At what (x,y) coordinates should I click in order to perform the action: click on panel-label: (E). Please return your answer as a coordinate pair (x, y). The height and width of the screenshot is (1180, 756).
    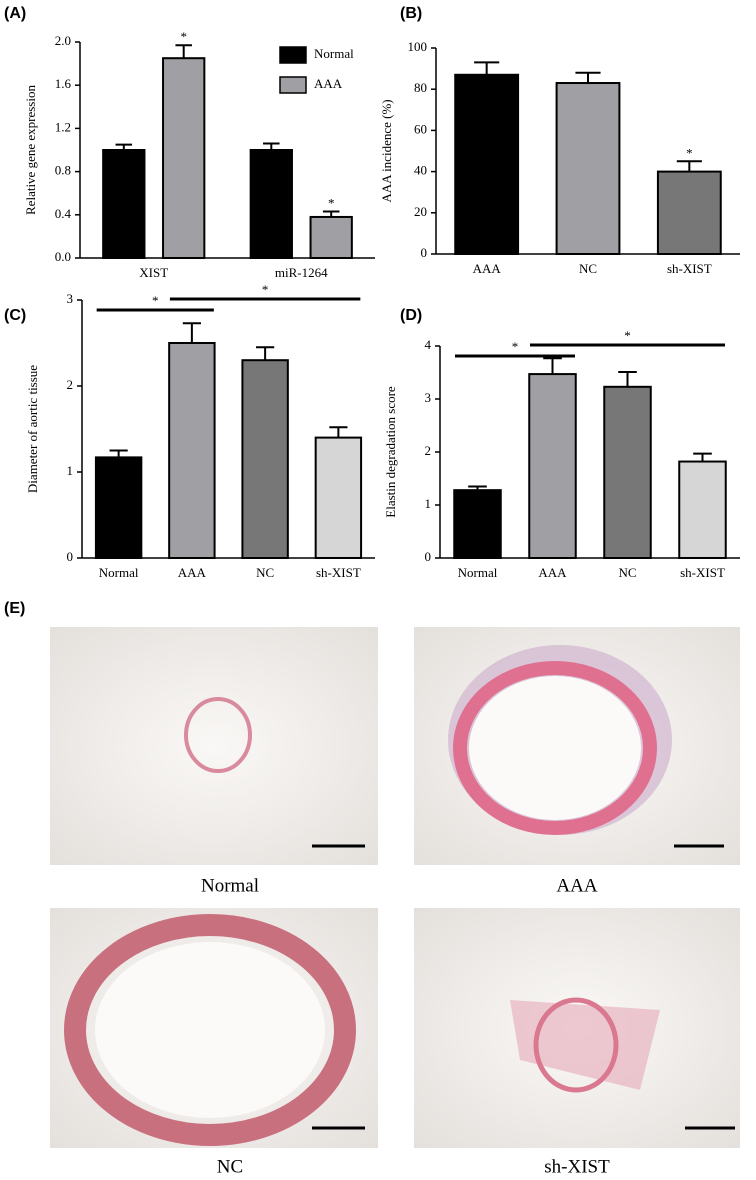
    Looking at the image, I should click on (14, 608).